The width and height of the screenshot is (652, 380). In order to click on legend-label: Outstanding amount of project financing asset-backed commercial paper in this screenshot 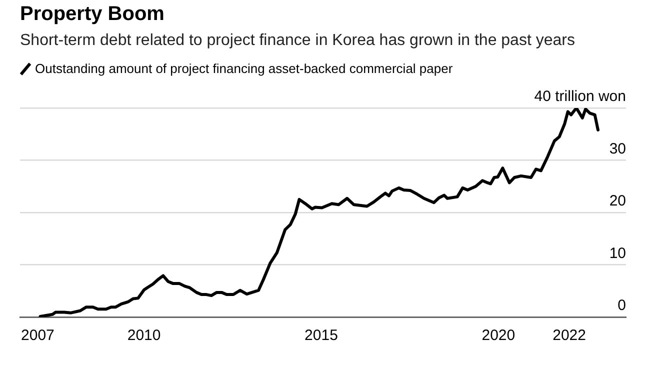, I will do `click(244, 68)`.